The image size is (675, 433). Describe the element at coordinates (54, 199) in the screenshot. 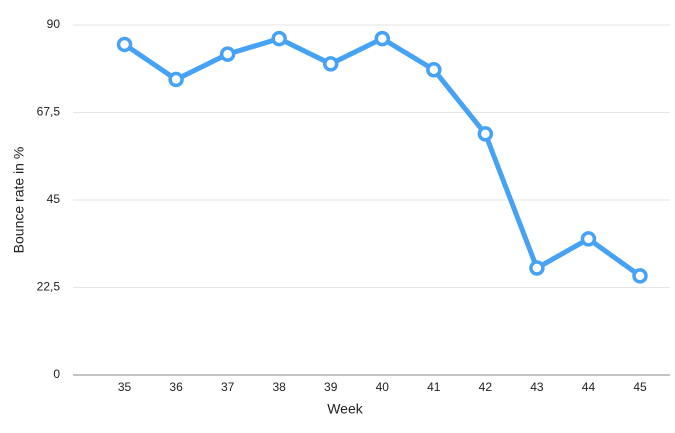

I see `y-tick-label: 45` at that location.